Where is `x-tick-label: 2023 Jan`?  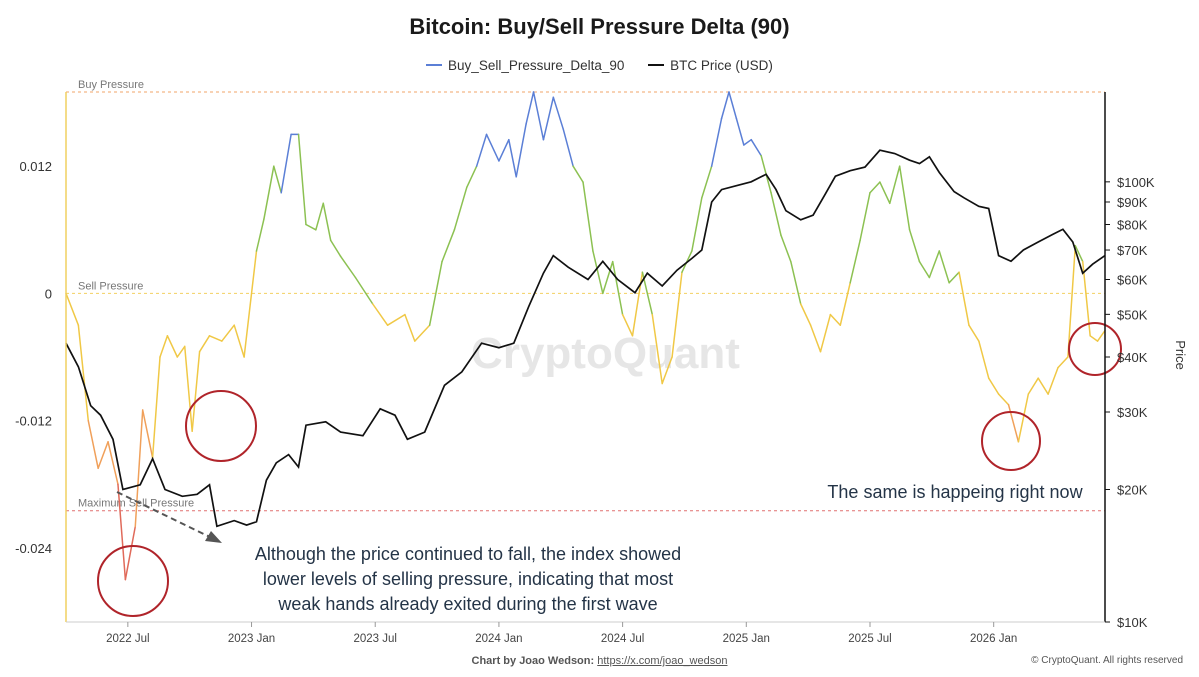
x-tick-label: 2023 Jan is located at coordinates (251, 639).